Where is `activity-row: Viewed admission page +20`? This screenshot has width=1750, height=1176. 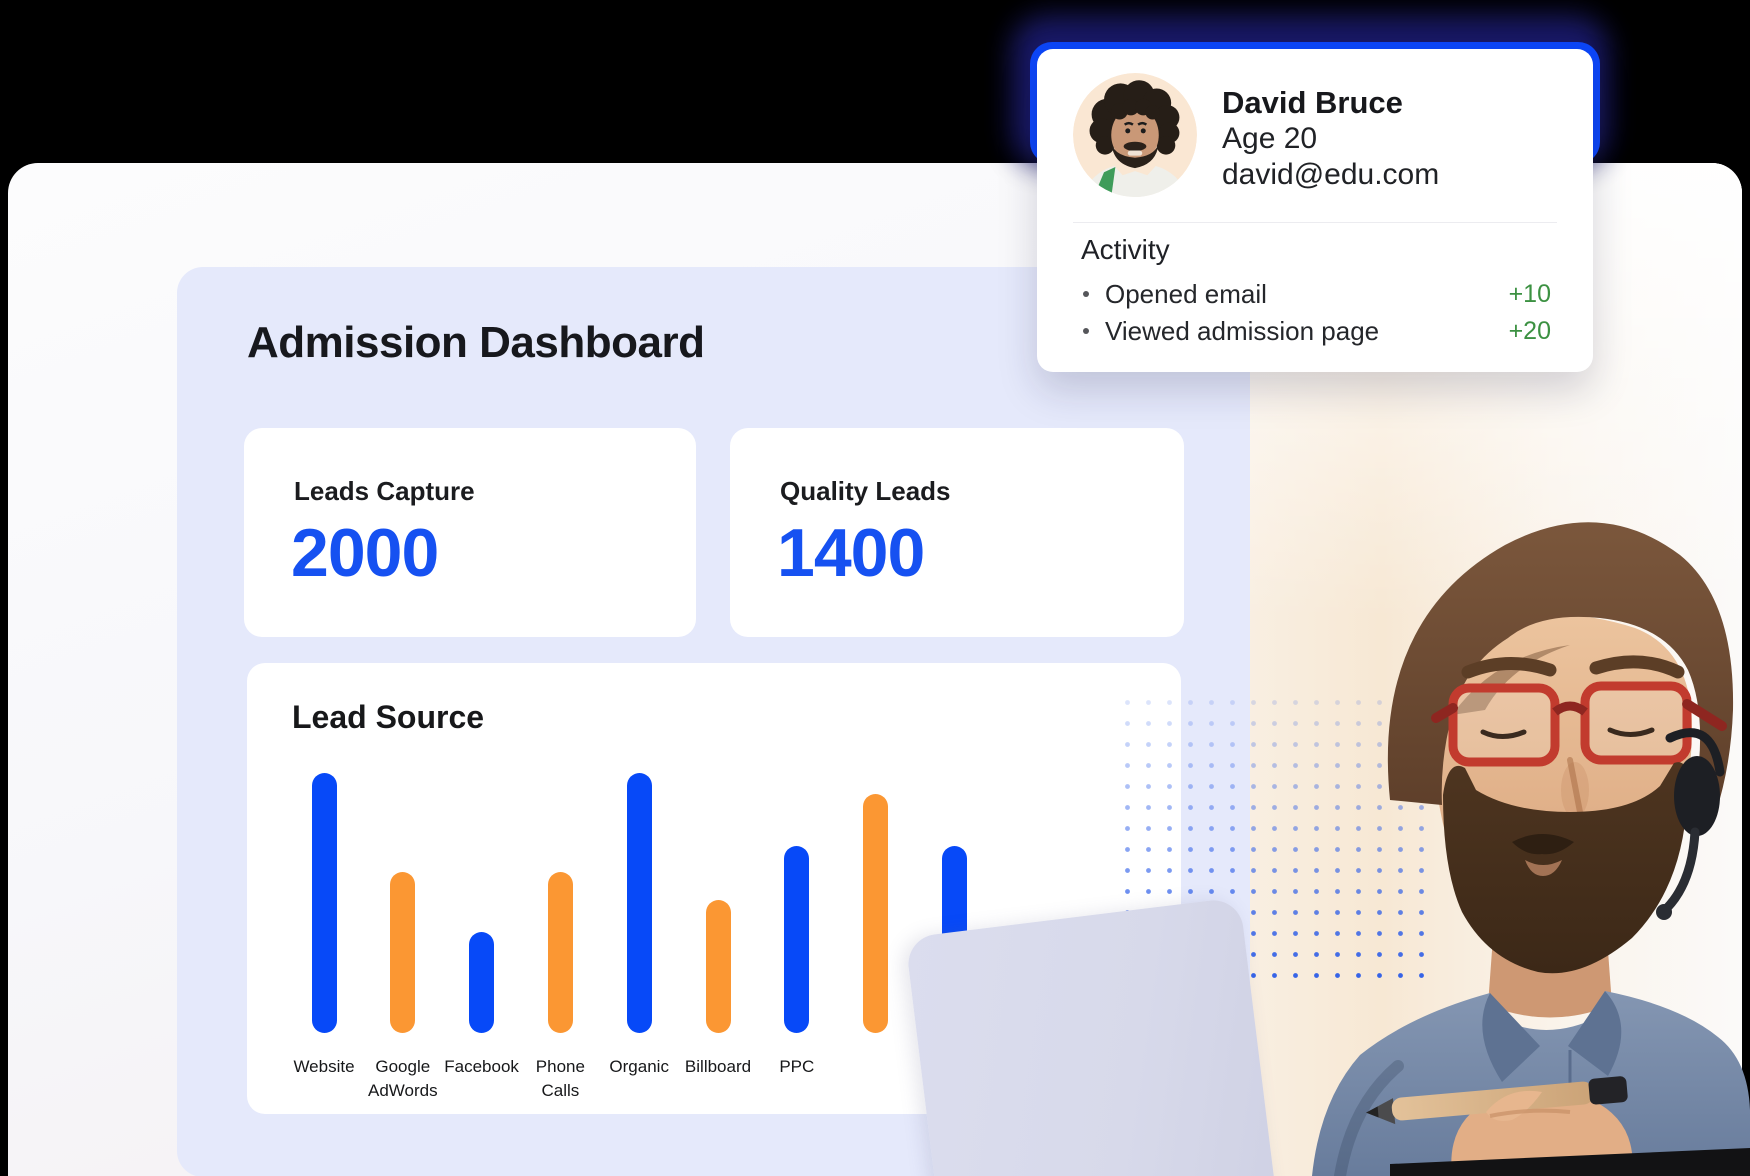 activity-row: Viewed admission page +20 is located at coordinates (1316, 331).